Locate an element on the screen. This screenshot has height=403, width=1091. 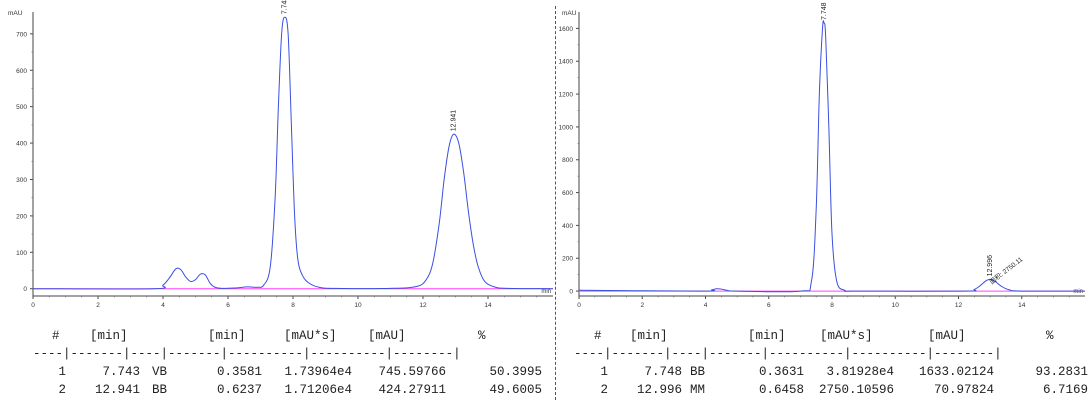
table-cell: VB is located at coordinates (160, 372).